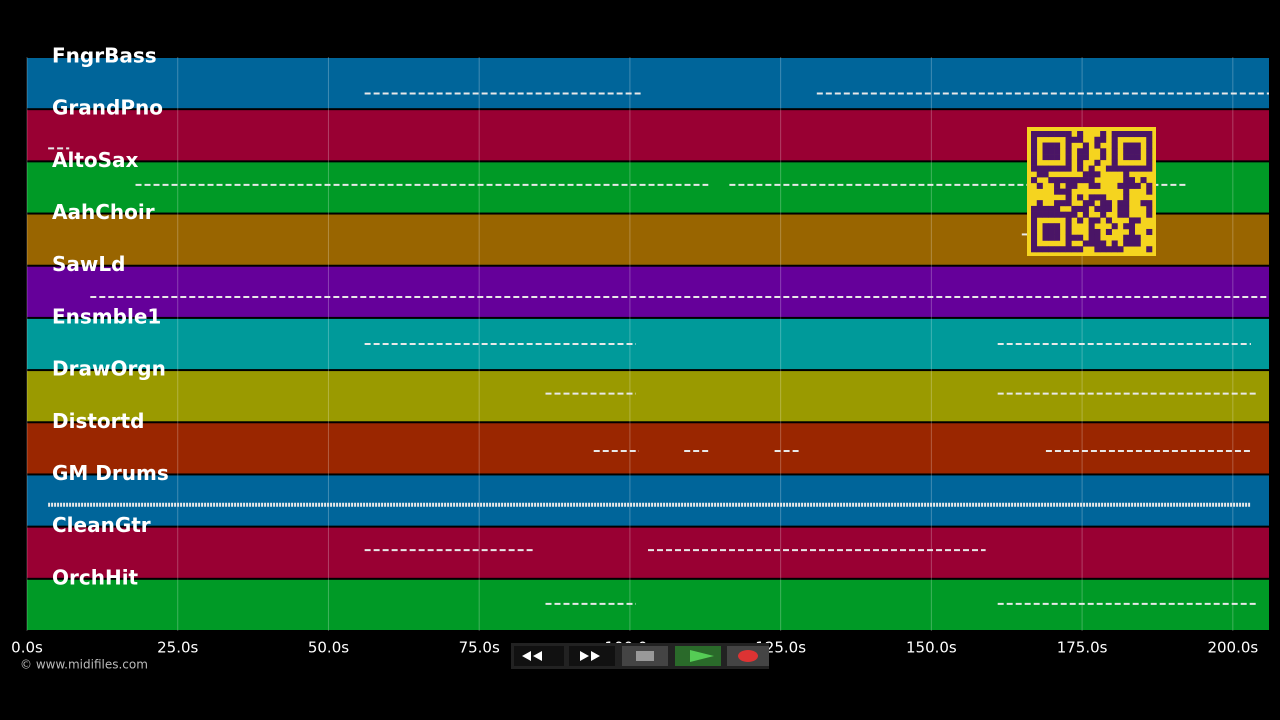 The width and height of the screenshot is (1280, 720). What do you see at coordinates (103, 212) in the screenshot?
I see `track-label: AahChoir` at bounding box center [103, 212].